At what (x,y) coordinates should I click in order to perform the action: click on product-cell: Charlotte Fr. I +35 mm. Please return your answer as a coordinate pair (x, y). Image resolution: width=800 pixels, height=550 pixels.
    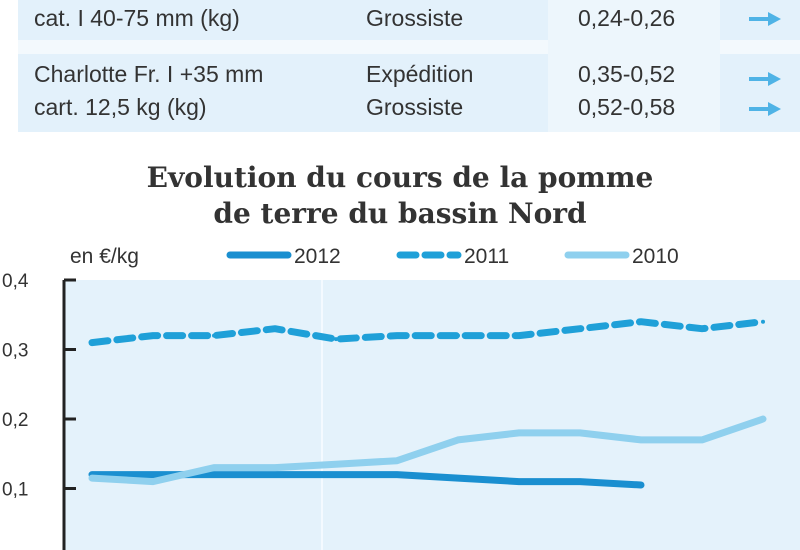
    Looking at the image, I should click on (149, 74).